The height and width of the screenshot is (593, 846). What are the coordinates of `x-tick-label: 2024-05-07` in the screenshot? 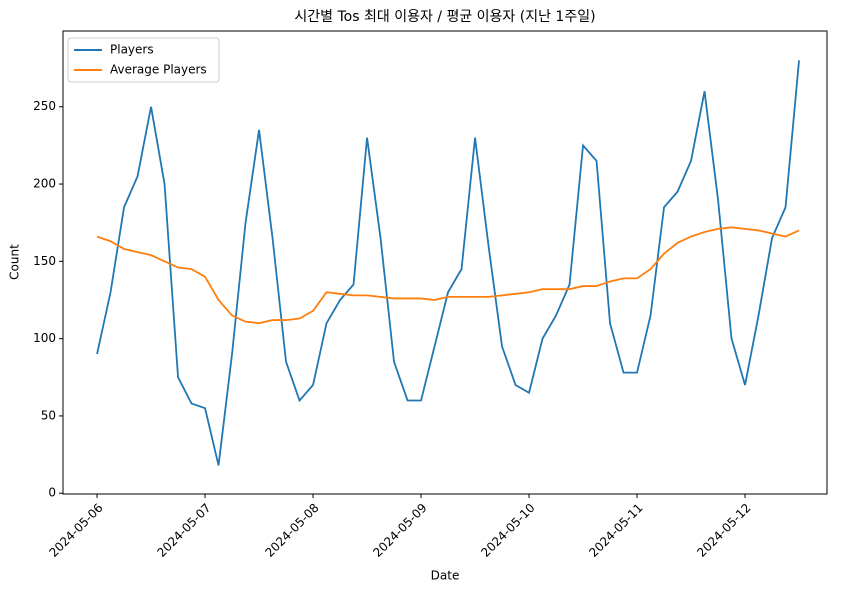 It's located at (183, 530).